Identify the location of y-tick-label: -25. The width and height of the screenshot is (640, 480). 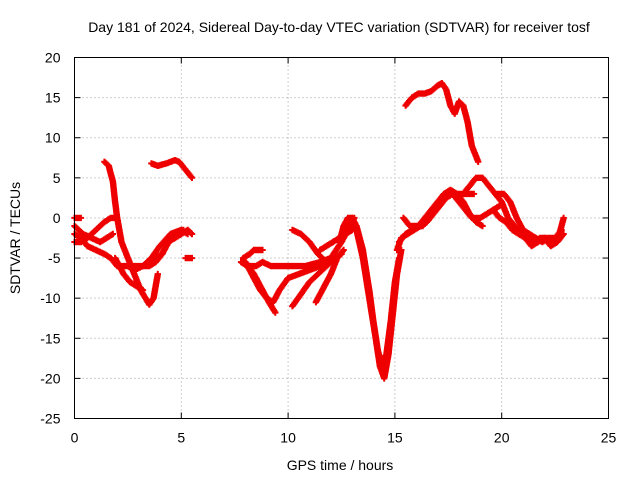
(50, 419).